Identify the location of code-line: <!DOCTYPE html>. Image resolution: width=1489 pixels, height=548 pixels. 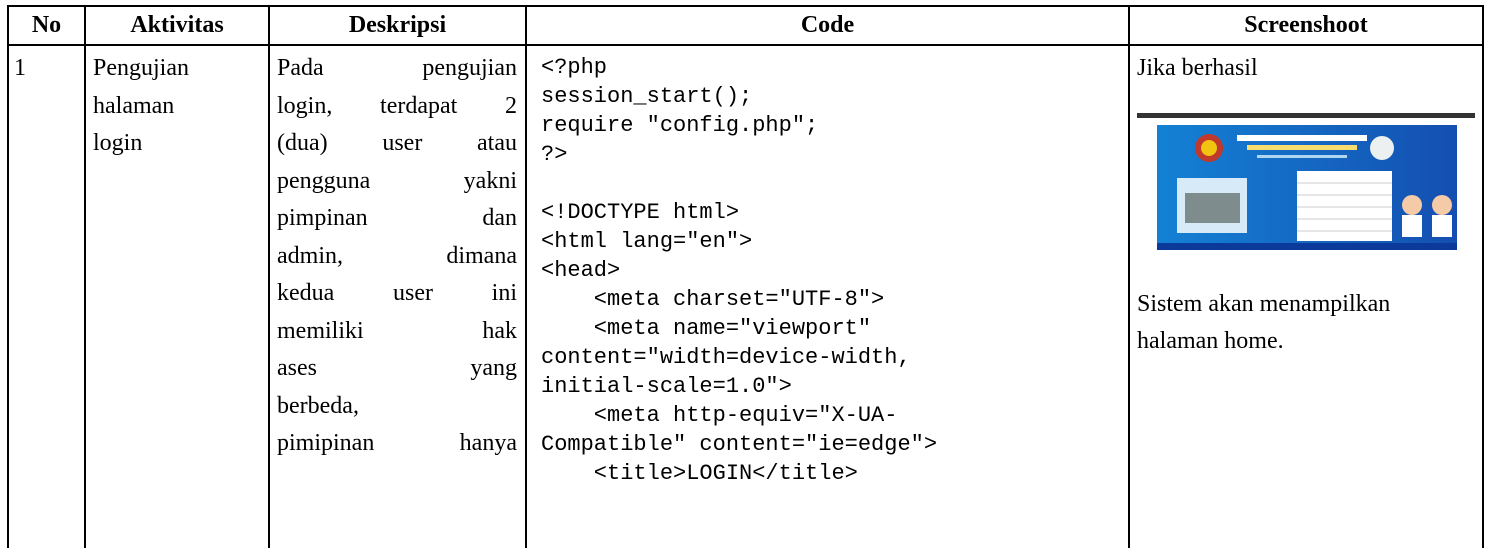
(640, 212).